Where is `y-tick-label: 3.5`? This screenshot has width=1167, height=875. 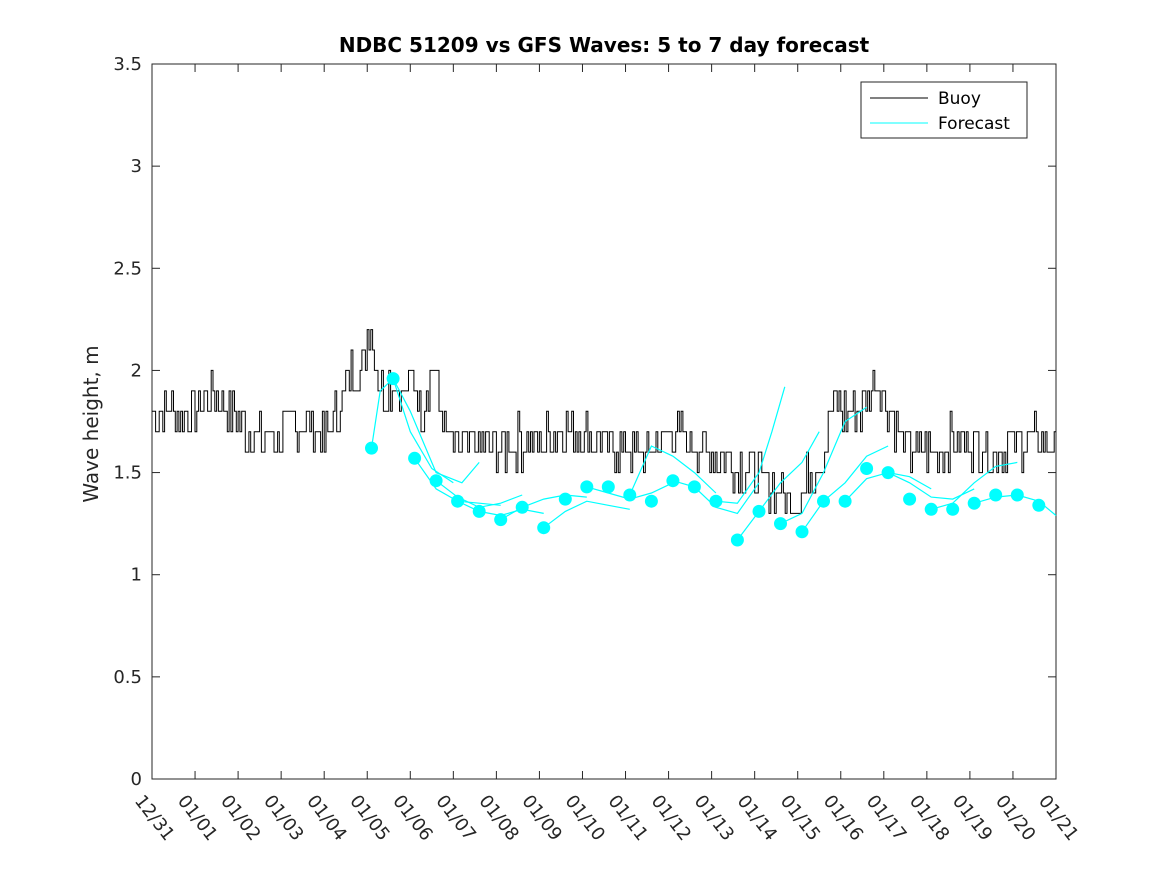 y-tick-label: 3.5 is located at coordinates (127, 64).